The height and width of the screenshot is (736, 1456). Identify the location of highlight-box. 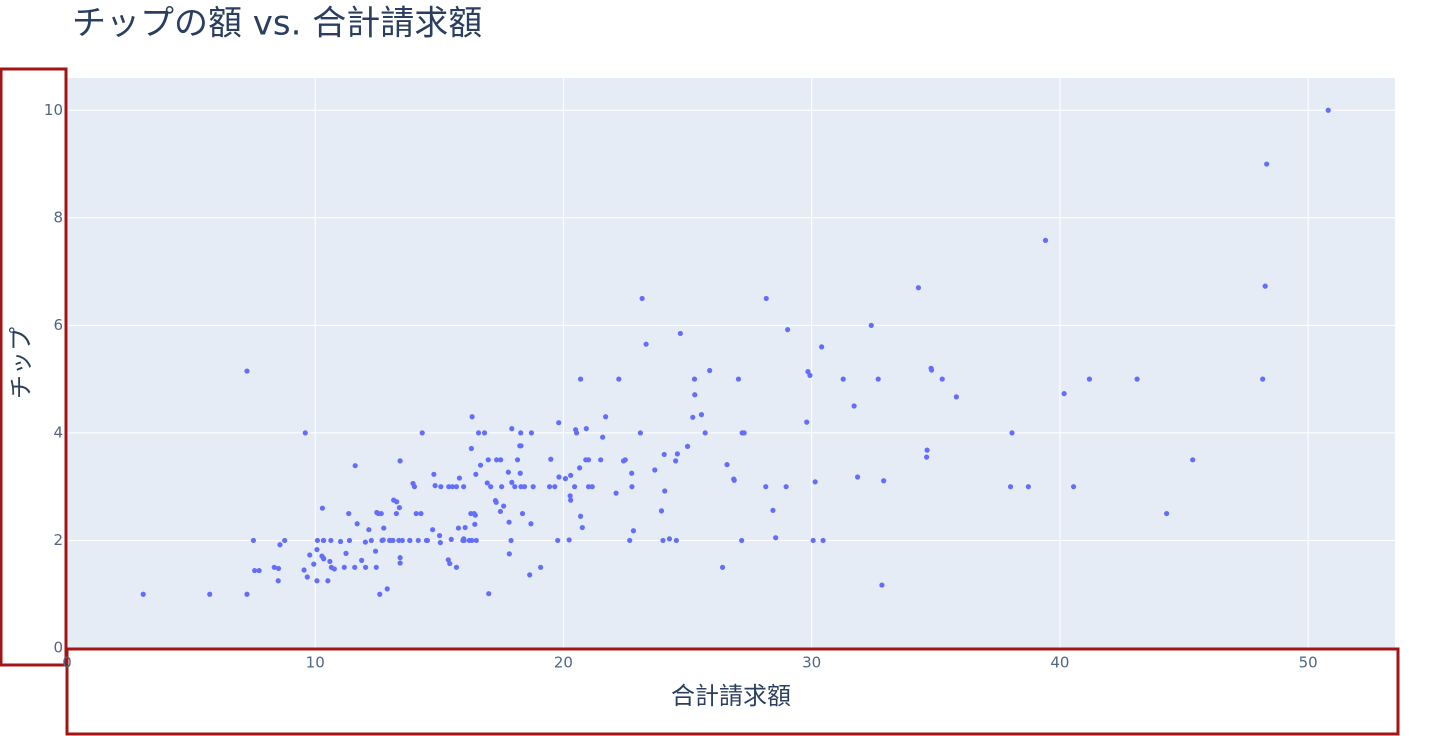
(732, 691).